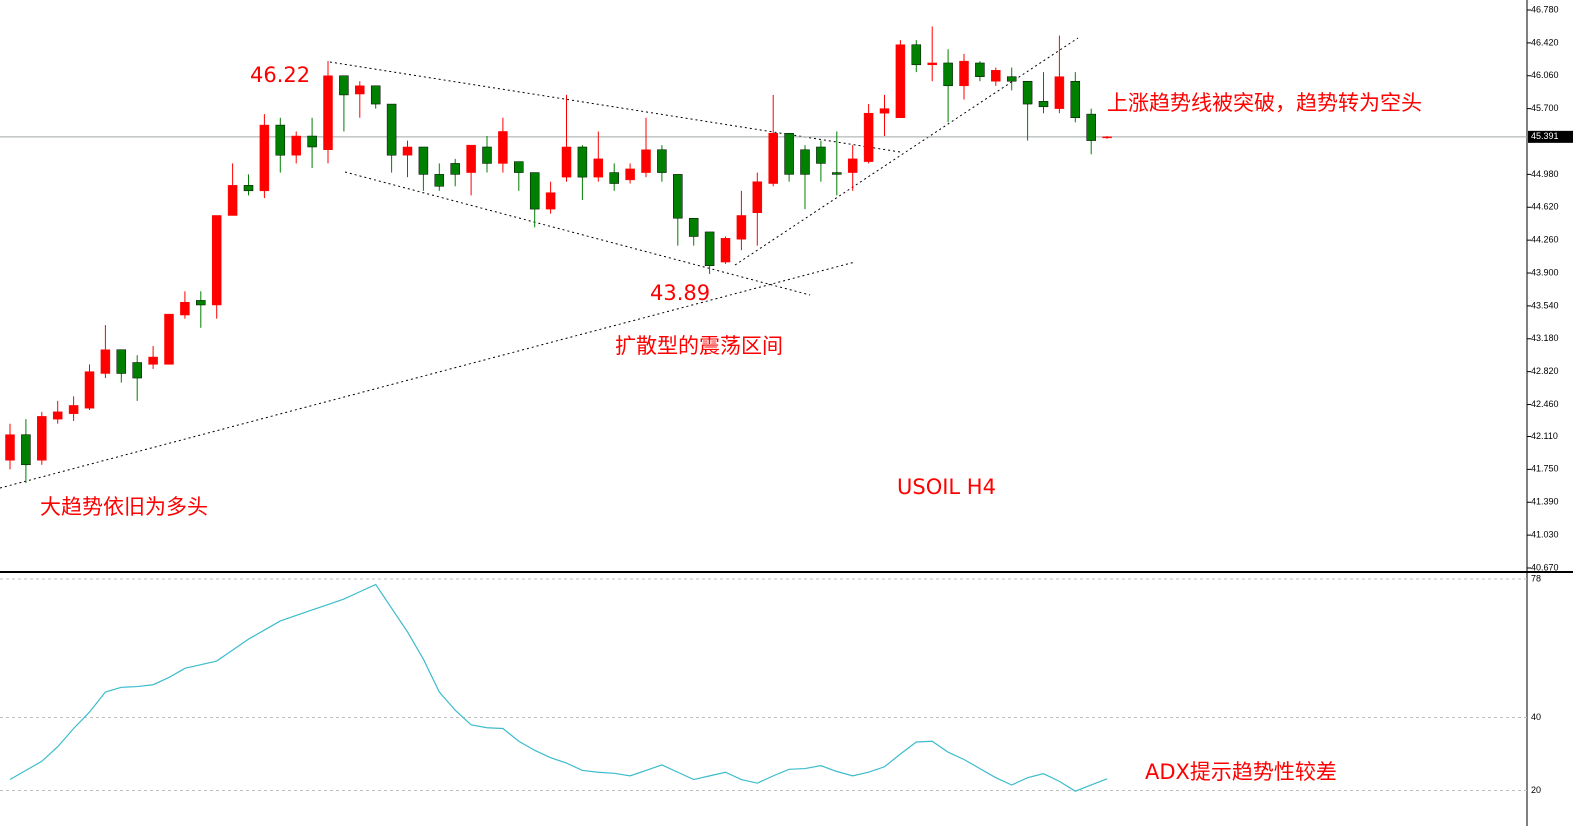  I want to click on annotation: 扩散型的震荡区间, so click(699, 346).